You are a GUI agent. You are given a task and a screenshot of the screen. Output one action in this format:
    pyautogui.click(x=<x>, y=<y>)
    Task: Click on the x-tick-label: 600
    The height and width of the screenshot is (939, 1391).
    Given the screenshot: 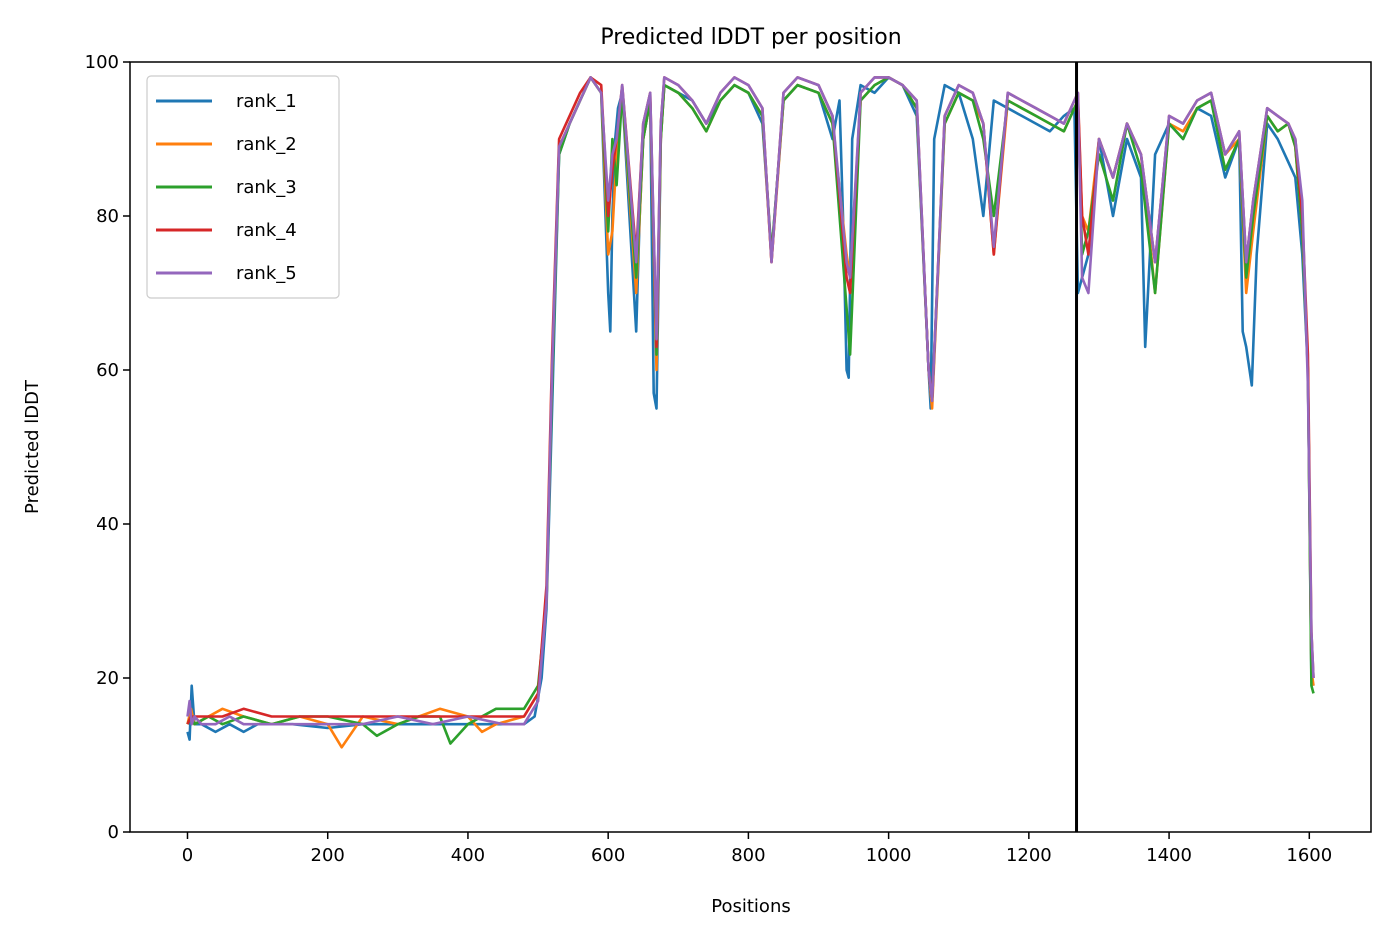 What is the action you would take?
    pyautogui.click(x=608, y=855)
    